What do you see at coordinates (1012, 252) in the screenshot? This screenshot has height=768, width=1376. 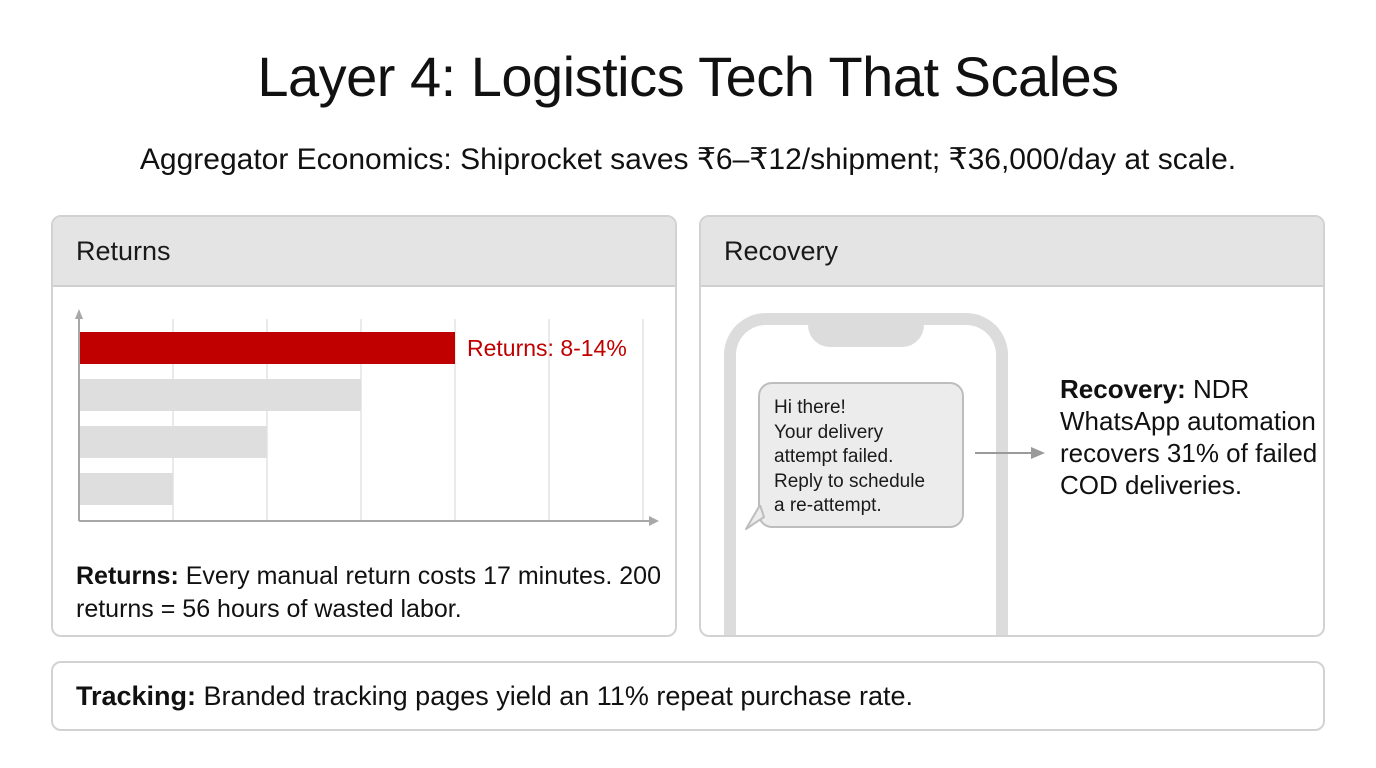 I see `recovery-panel-header: Recovery` at bounding box center [1012, 252].